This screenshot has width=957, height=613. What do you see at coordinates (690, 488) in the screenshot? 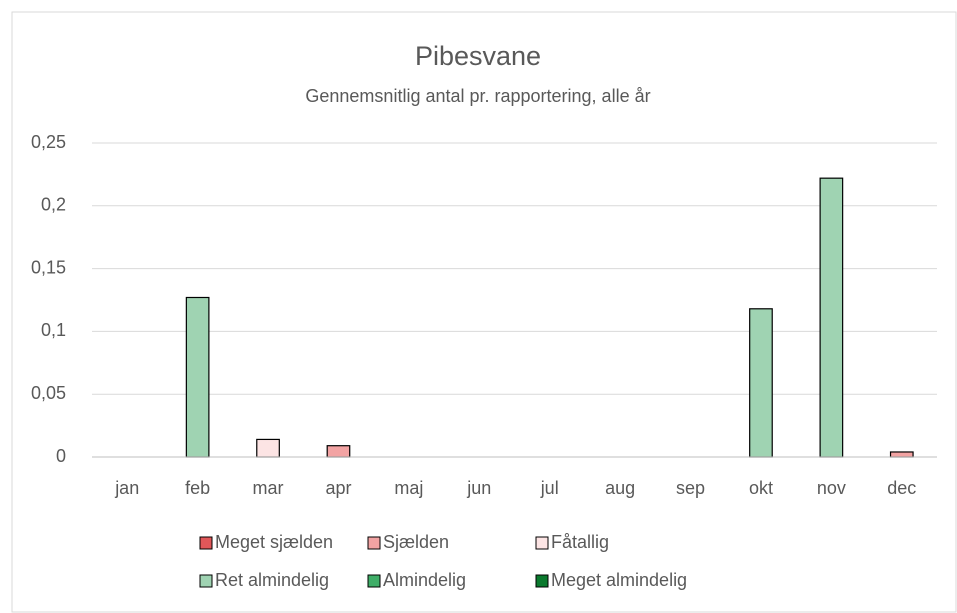
I see `x-tick-label: sep` at bounding box center [690, 488].